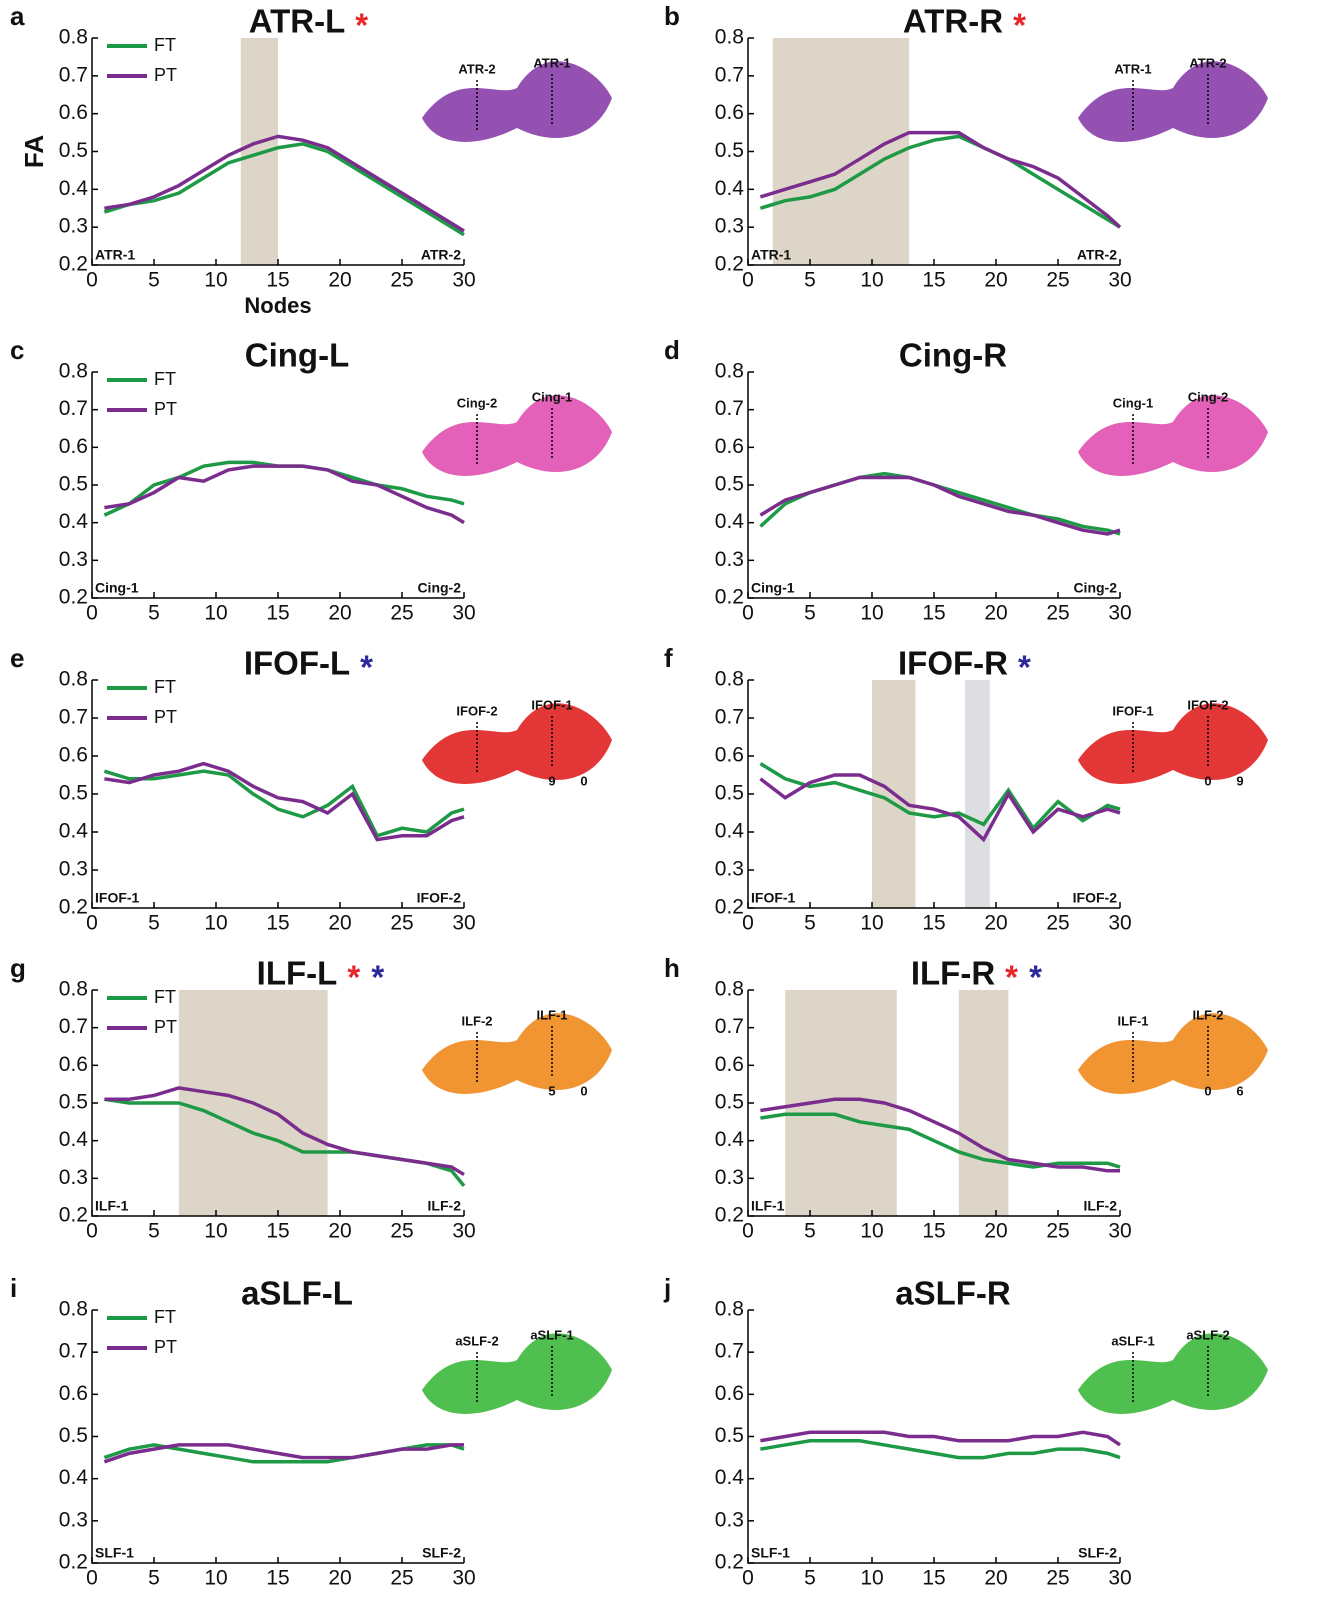  What do you see at coordinates (1097, 255) in the screenshot?
I see `endpoint-label: ATR-2` at bounding box center [1097, 255].